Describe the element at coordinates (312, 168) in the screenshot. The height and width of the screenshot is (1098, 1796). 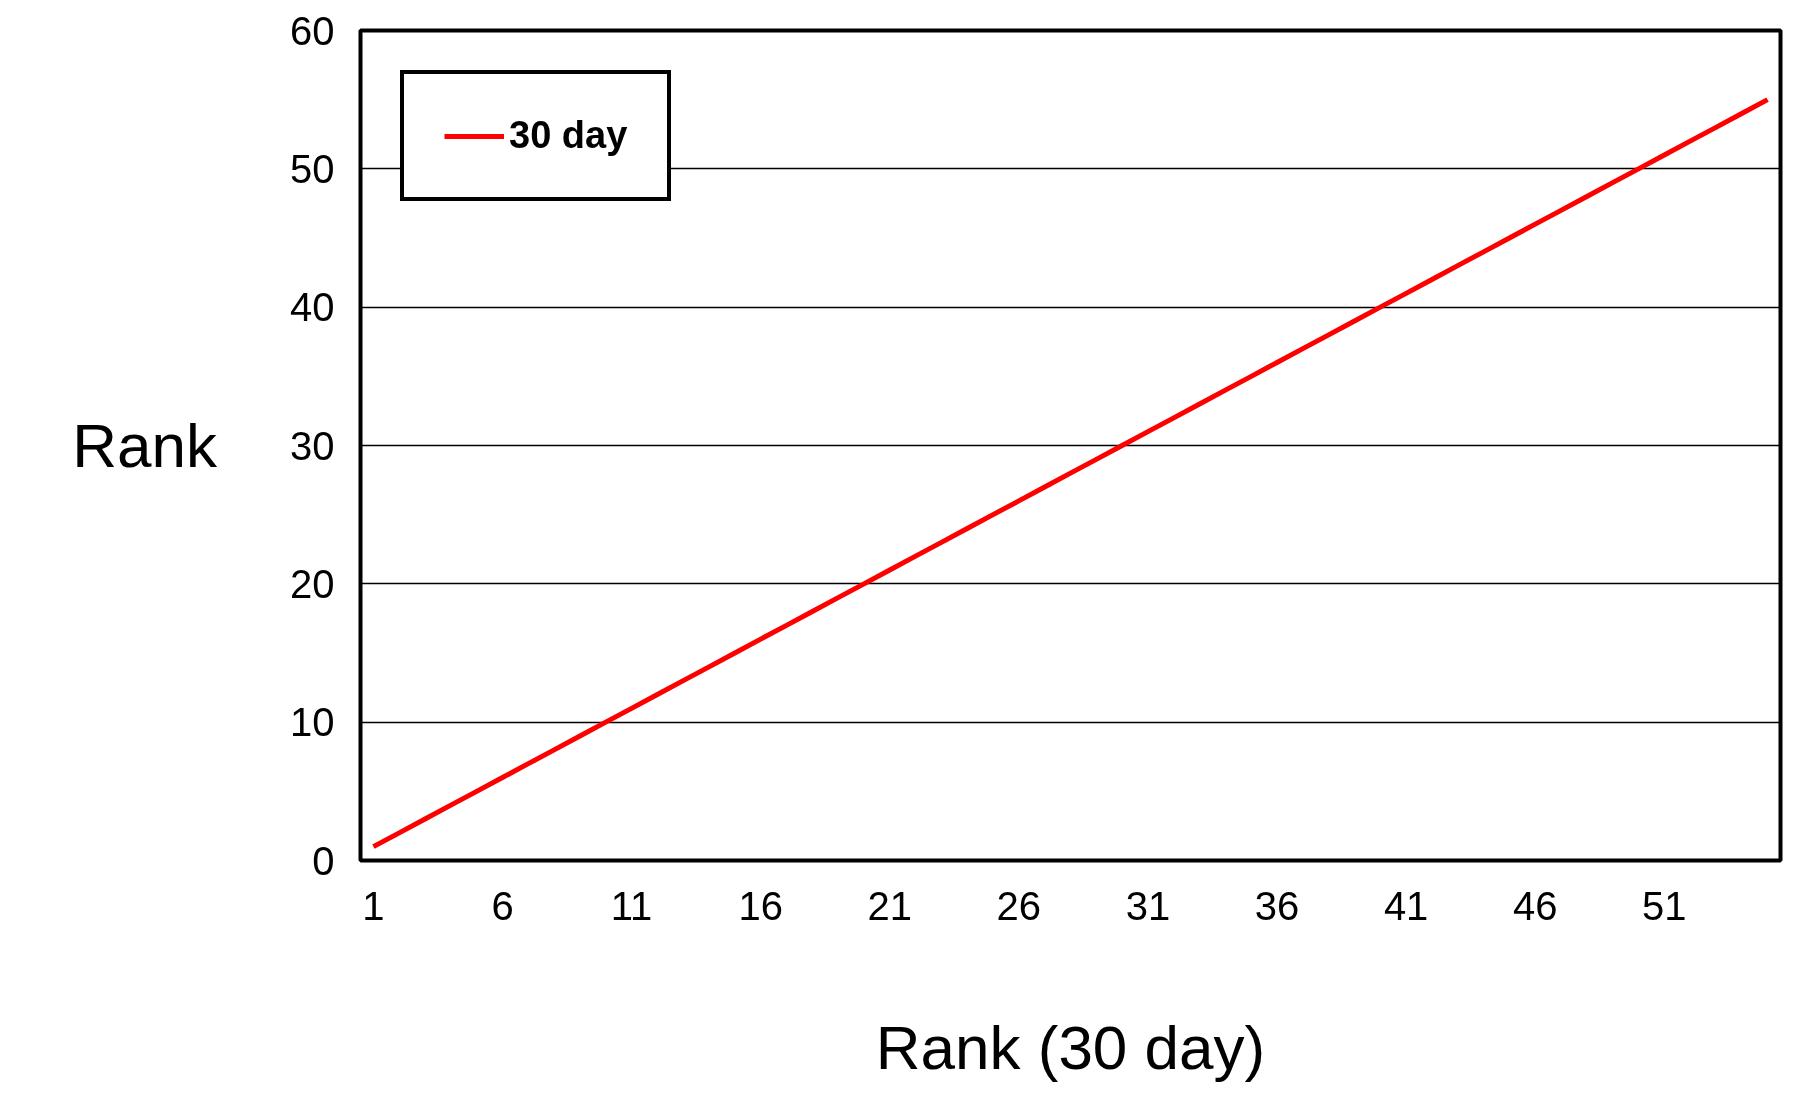
I see `y-tick-label: 50` at that location.